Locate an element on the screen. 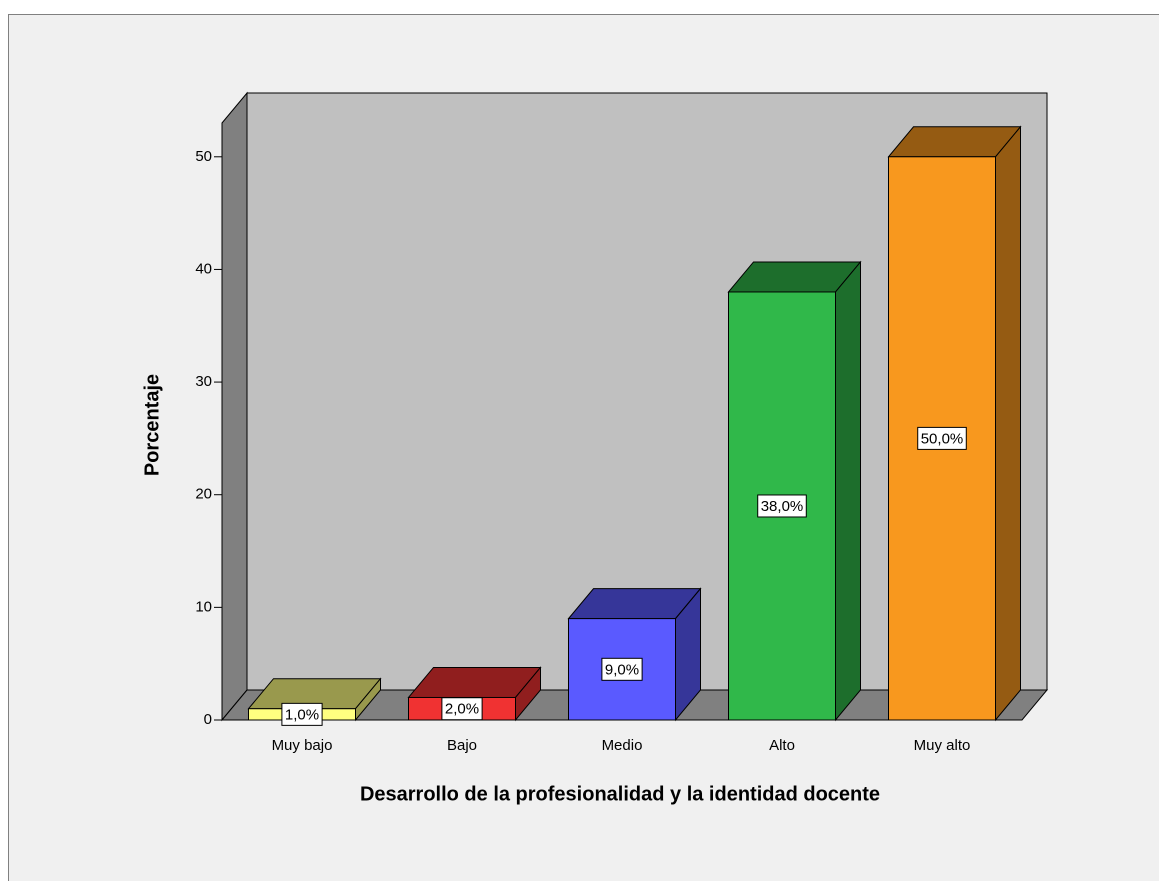 This screenshot has width=1159, height=881. value-label: 50,0% is located at coordinates (942, 438).